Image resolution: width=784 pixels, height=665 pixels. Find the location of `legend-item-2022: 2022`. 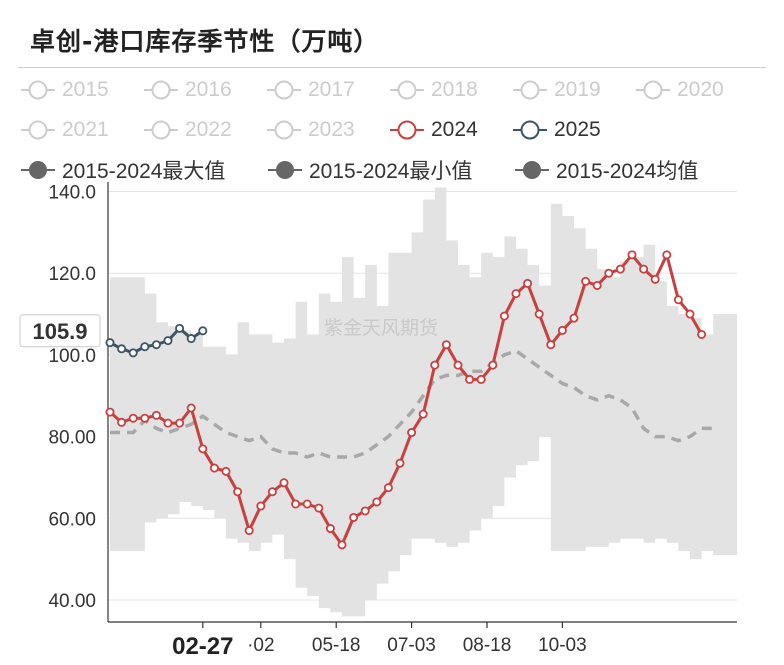

legend-item-2022: 2022 is located at coordinates (187, 130).